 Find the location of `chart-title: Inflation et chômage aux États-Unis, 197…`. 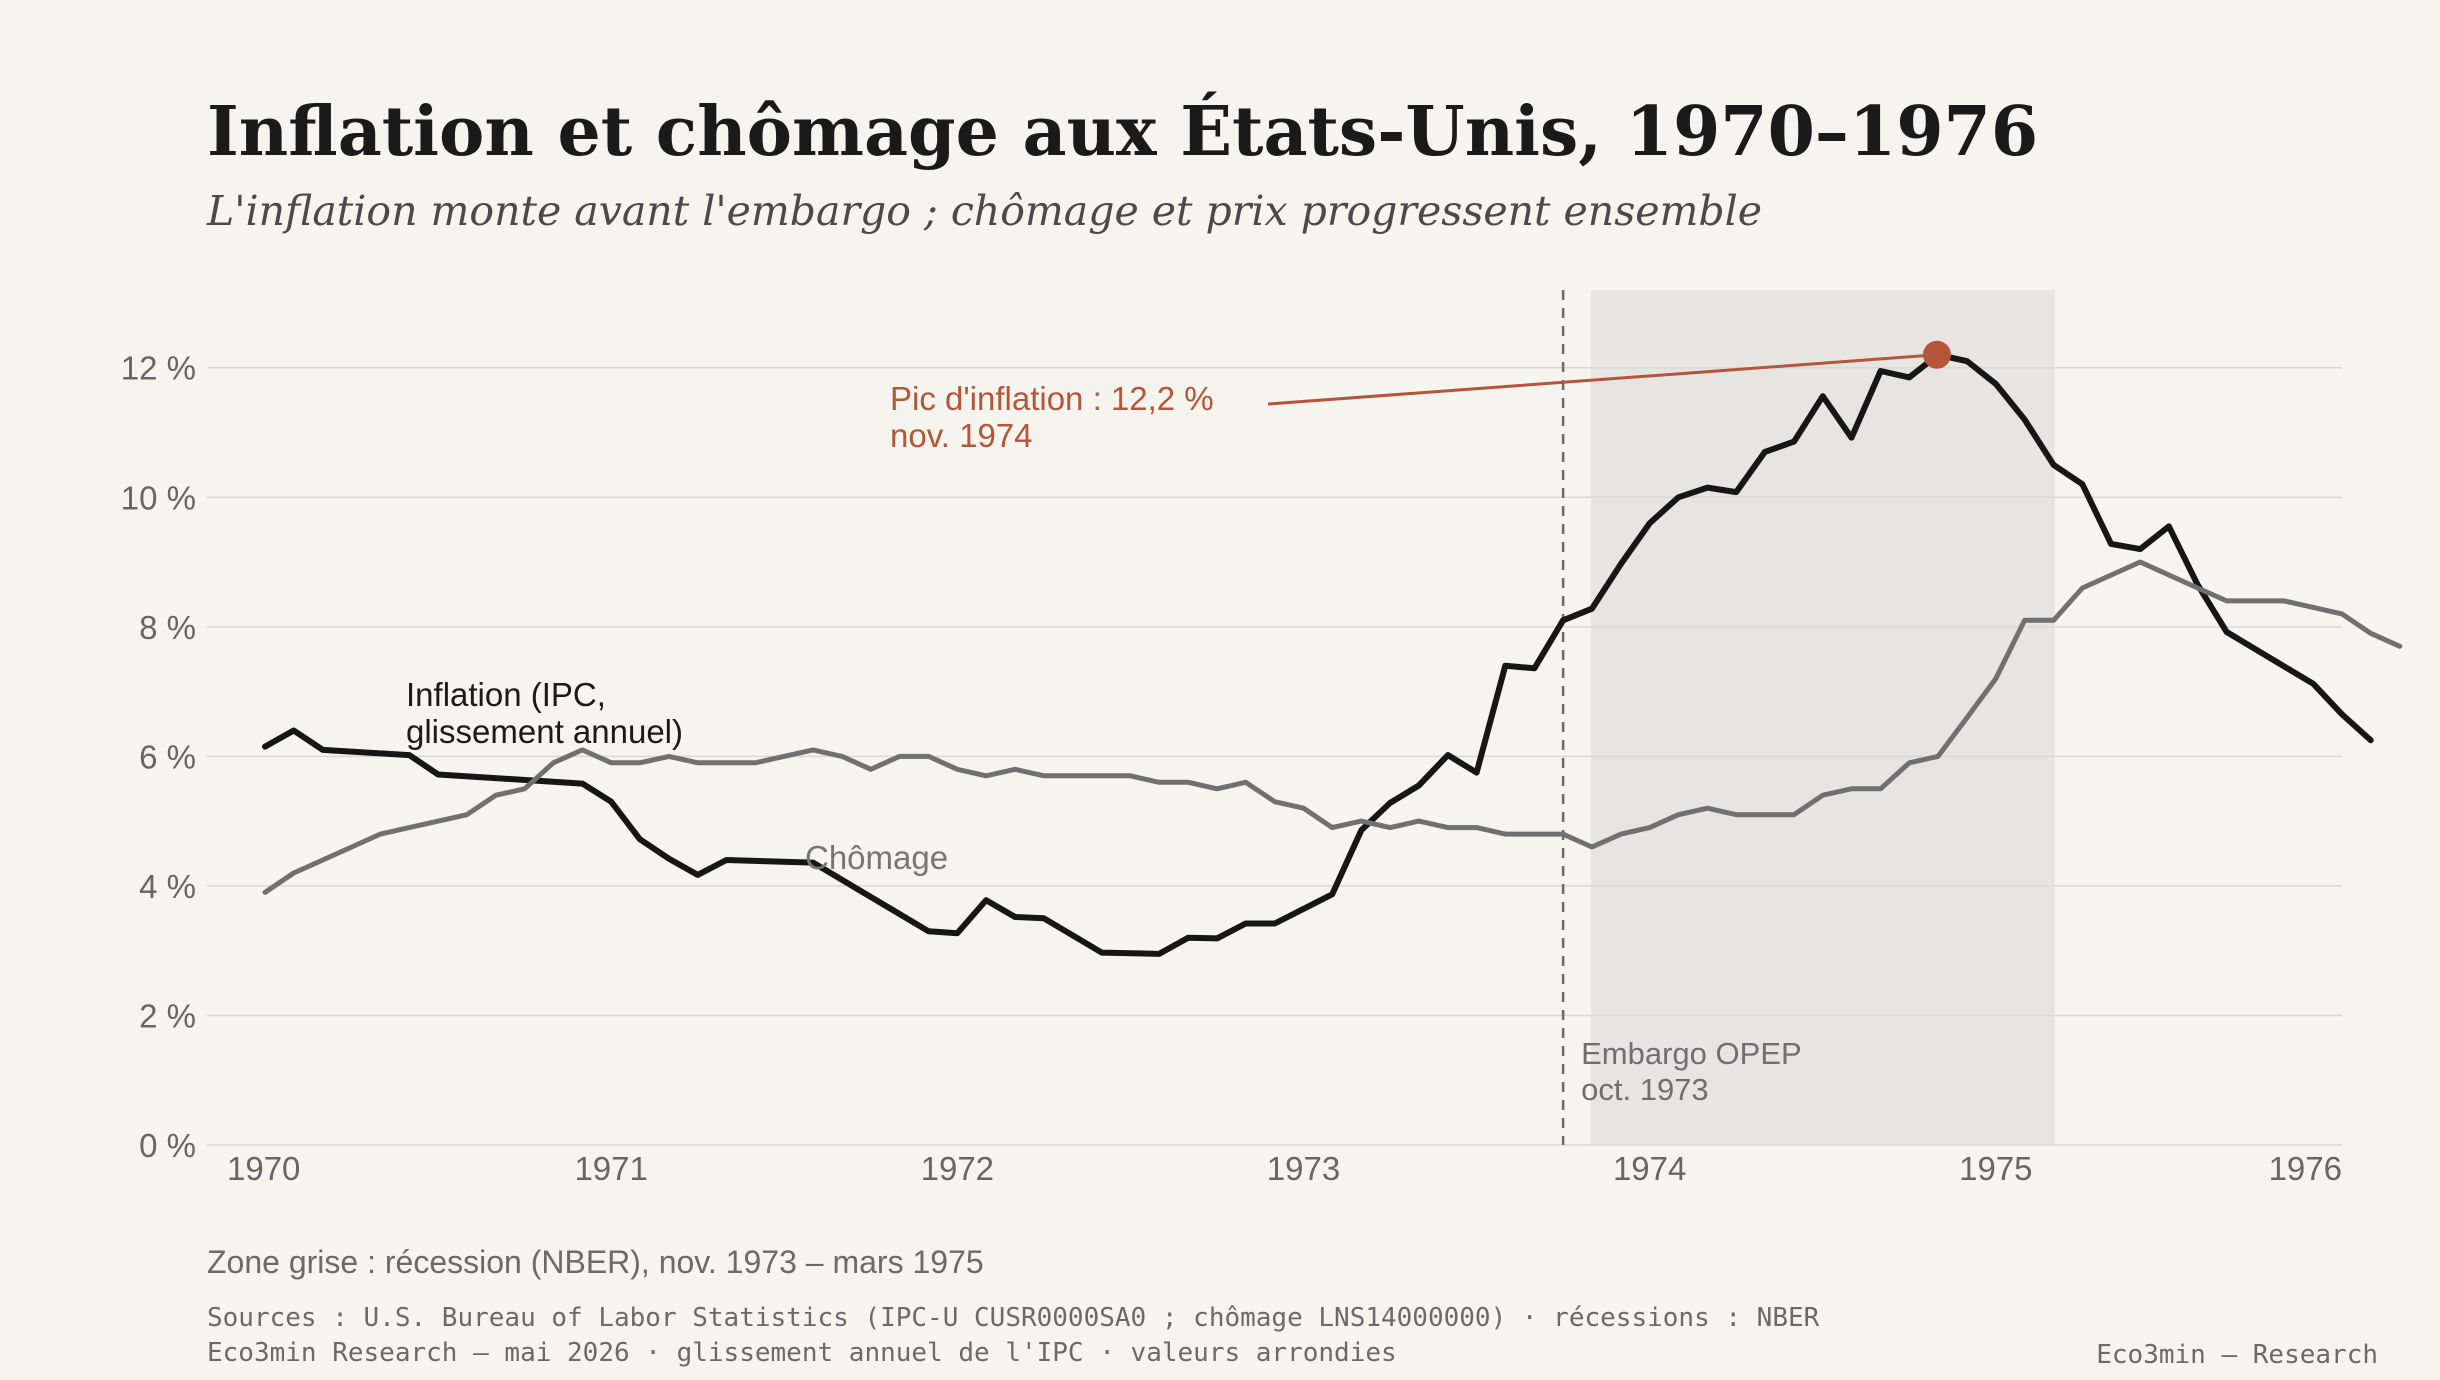

chart-title: Inflation et chômage aux États-Unis, 197… is located at coordinates (1123, 132).